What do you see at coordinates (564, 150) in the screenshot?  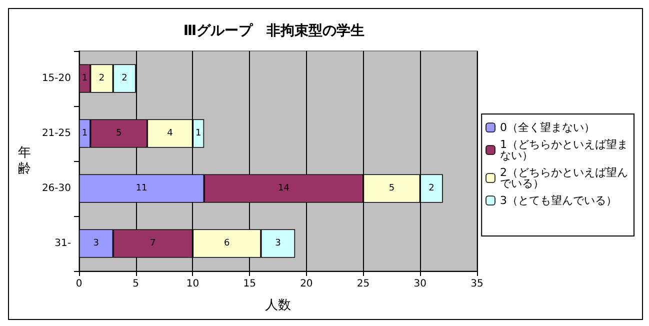 I see `legend-label: 1（どちらかといえば望まない）` at bounding box center [564, 150].